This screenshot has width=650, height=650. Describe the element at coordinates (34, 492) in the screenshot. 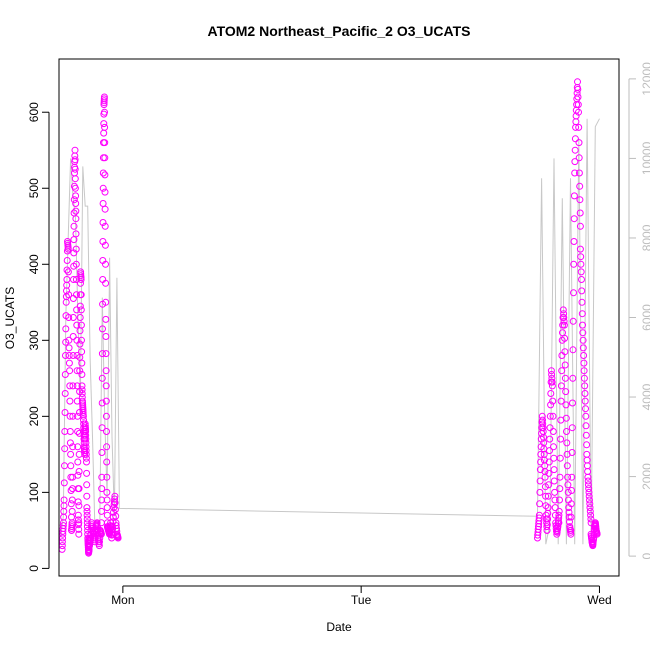

I see `left-tick-label: 100` at that location.